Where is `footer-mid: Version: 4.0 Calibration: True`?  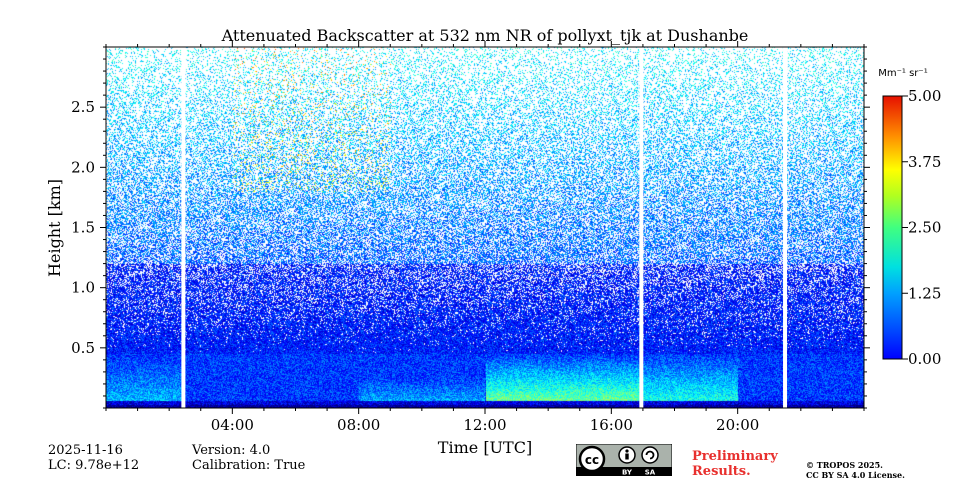
footer-mid: Version: 4.0 Calibration: True is located at coordinates (248, 458).